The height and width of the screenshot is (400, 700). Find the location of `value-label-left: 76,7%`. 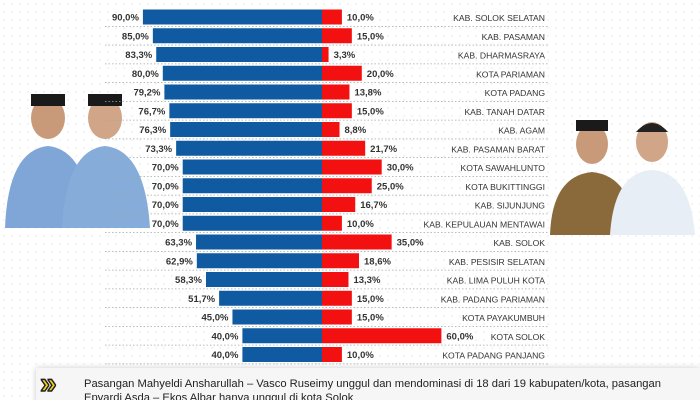

value-label-left: 76,7% is located at coordinates (151, 111).